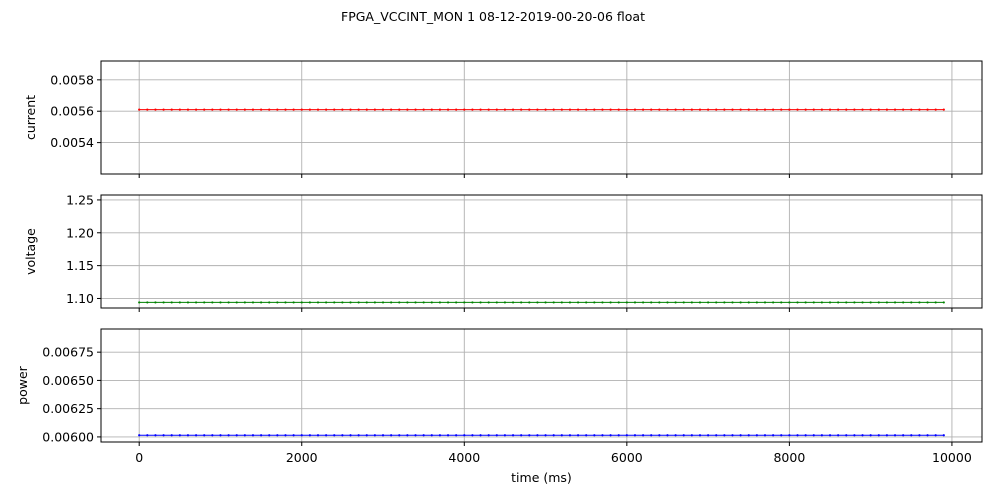 This screenshot has height=500, width=1000. What do you see at coordinates (80, 265) in the screenshot?
I see `voltage-ytick-label: 1.15` at bounding box center [80, 265].